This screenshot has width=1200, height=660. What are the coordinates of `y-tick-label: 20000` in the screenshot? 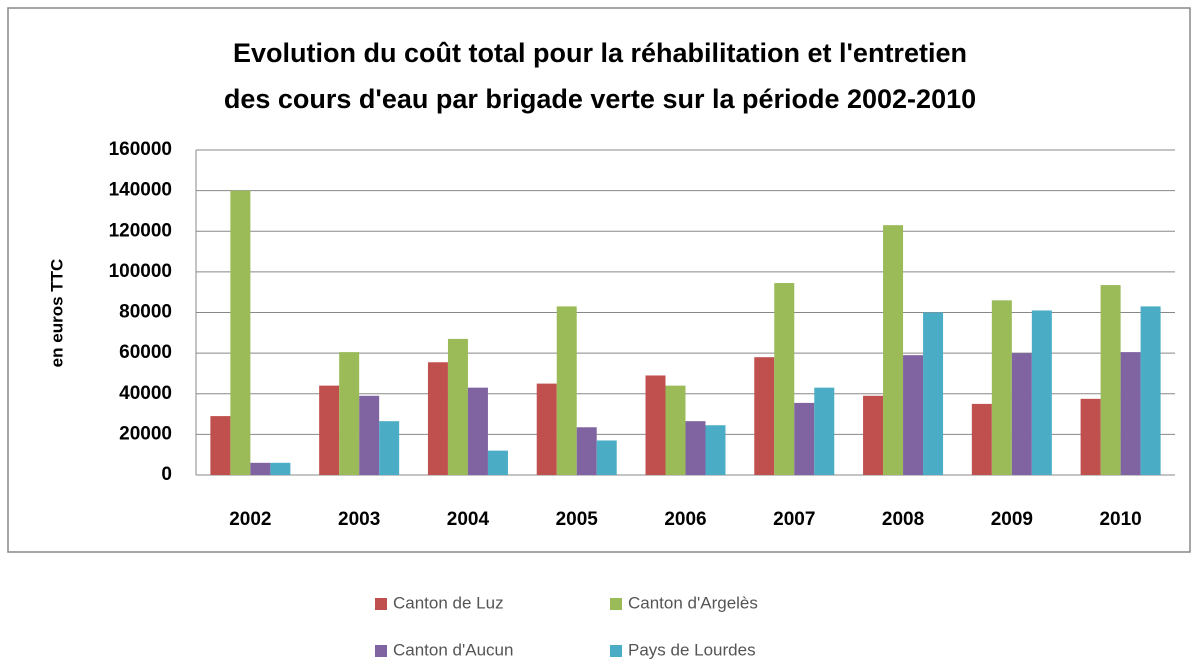 It's located at (145, 433).